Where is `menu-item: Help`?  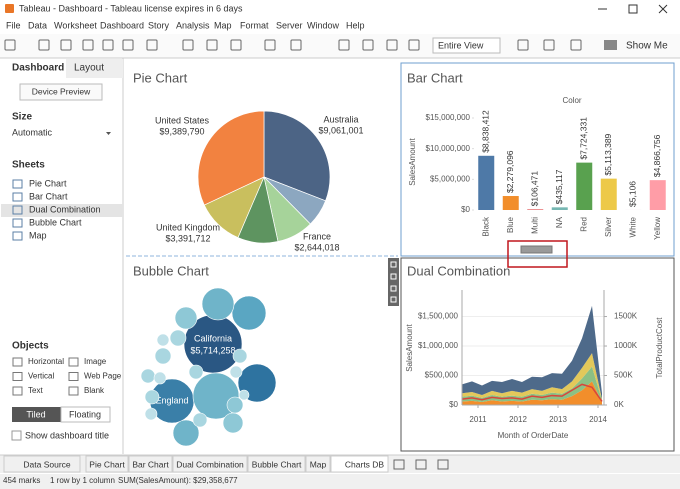
menu-item: Help is located at coordinates (355, 25).